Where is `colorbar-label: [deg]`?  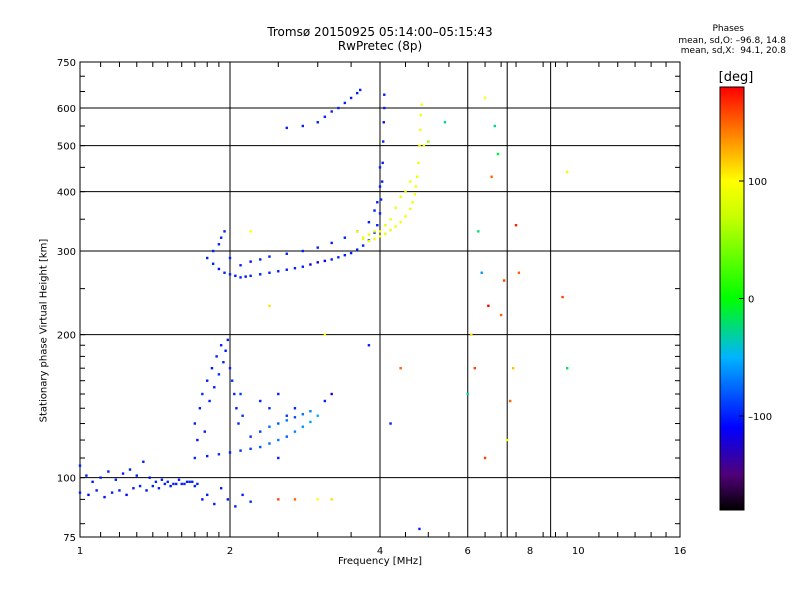 colorbar-label: [deg] is located at coordinates (736, 77).